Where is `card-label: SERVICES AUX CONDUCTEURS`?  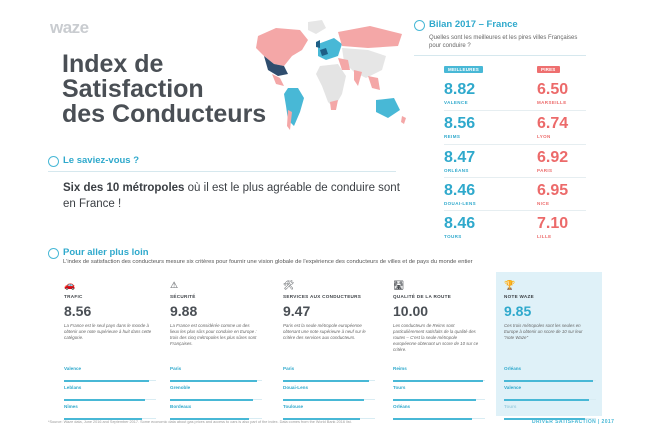
card-label: SERVICES AUX CONDUCTEURS is located at coordinates (322, 296).